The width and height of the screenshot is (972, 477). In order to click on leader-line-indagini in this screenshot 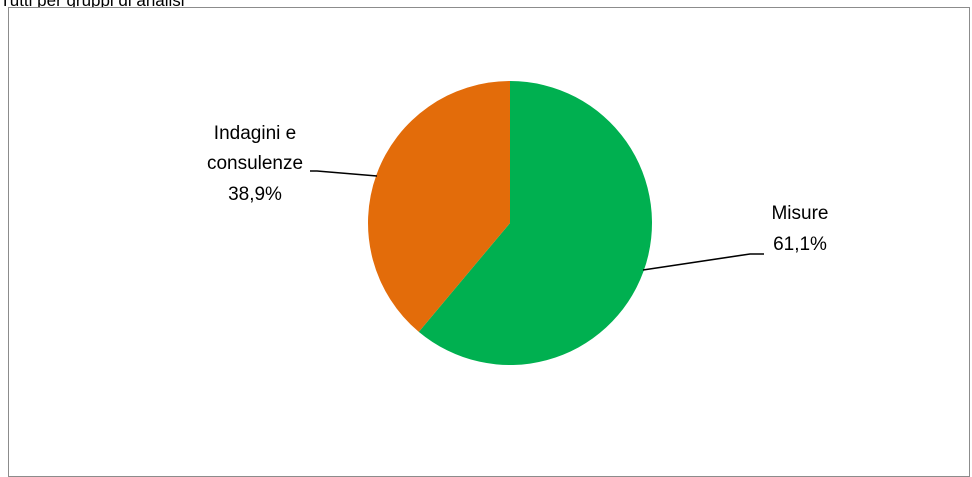, I will do `click(344, 173)`.